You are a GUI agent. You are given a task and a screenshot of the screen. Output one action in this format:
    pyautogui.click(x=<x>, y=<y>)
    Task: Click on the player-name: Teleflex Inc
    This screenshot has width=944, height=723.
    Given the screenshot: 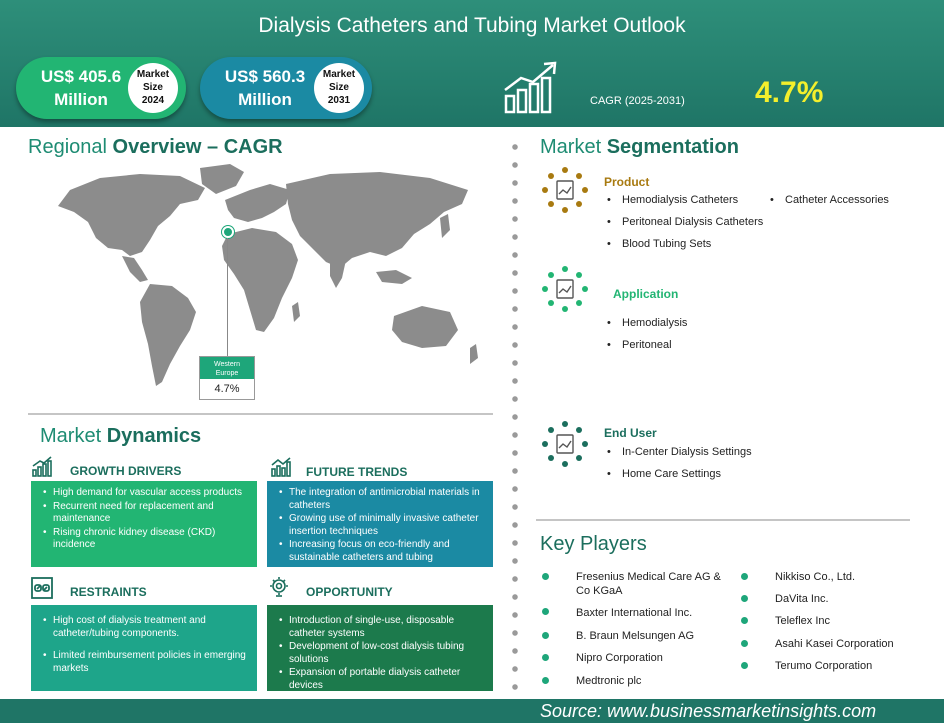 What is the action you would take?
    pyautogui.click(x=803, y=621)
    